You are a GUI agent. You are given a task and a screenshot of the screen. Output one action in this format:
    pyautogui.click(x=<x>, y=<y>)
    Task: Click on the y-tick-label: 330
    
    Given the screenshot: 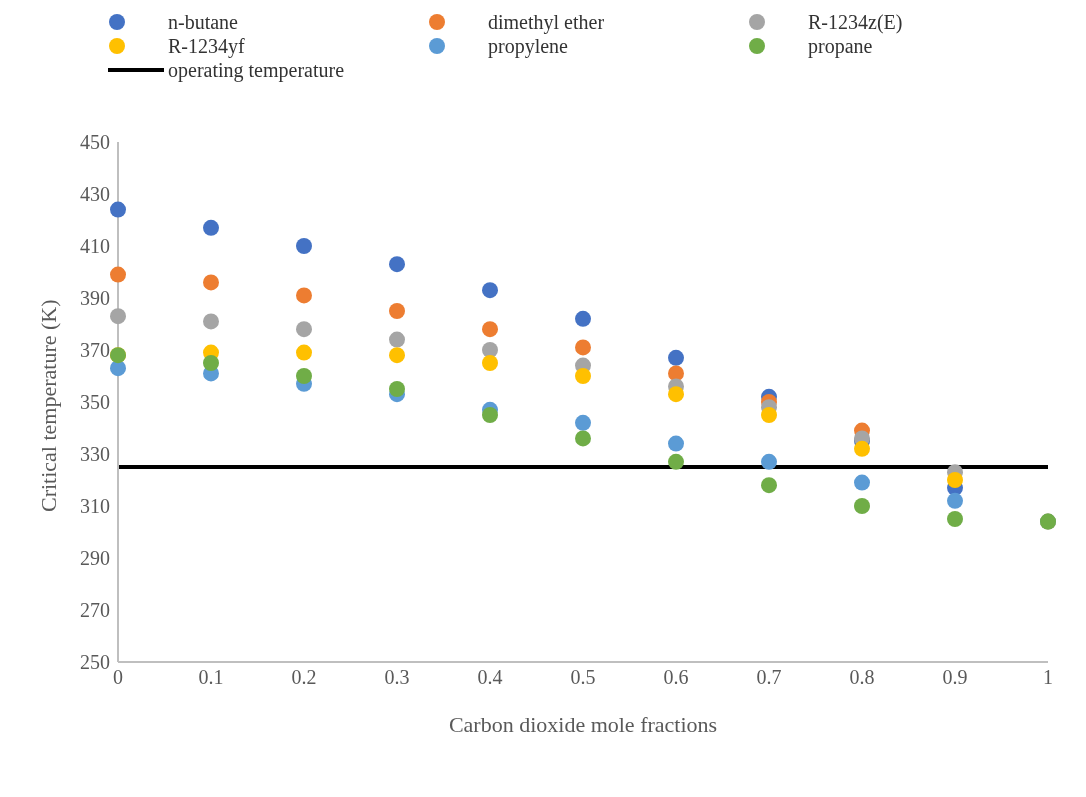 What is the action you would take?
    pyautogui.click(x=95, y=454)
    